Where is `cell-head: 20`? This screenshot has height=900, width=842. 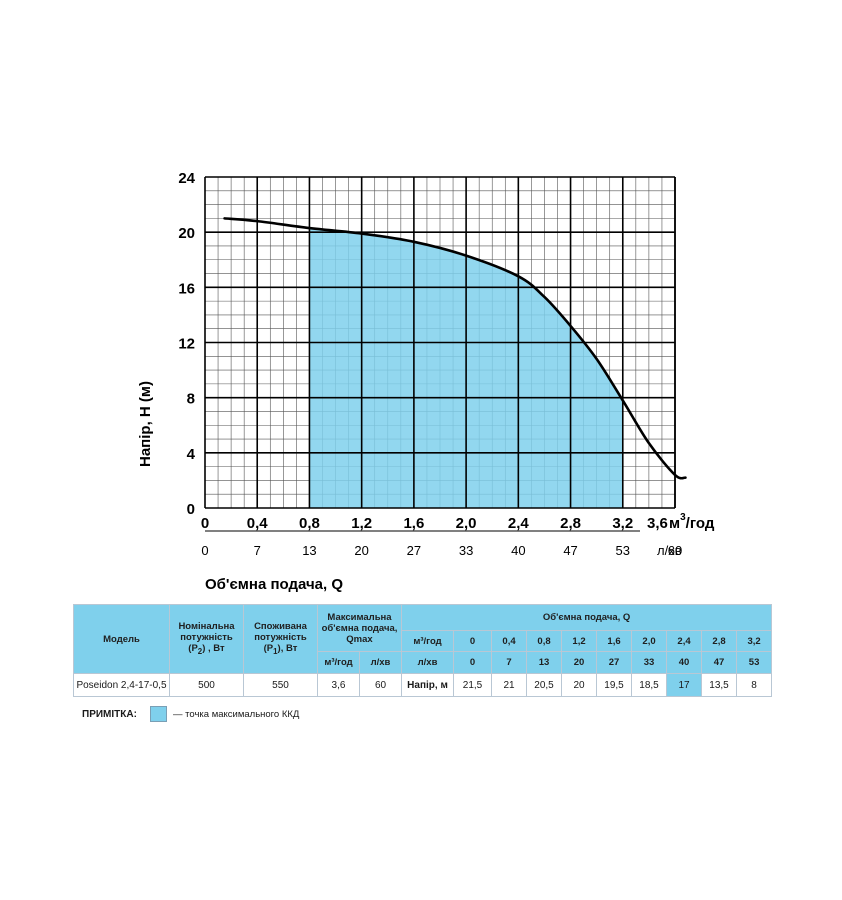
cell-head: 20 is located at coordinates (579, 685).